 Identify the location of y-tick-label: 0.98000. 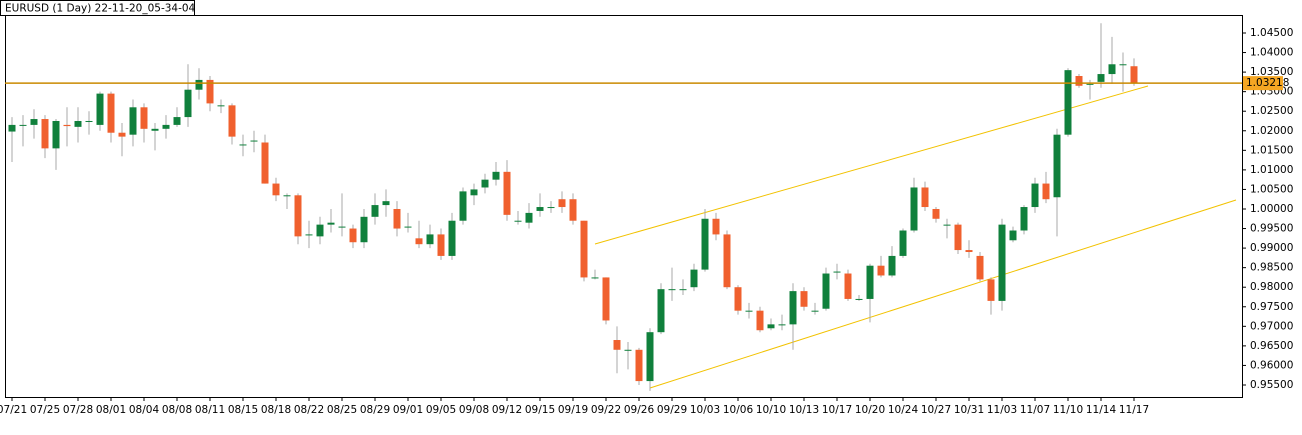
(1271, 287).